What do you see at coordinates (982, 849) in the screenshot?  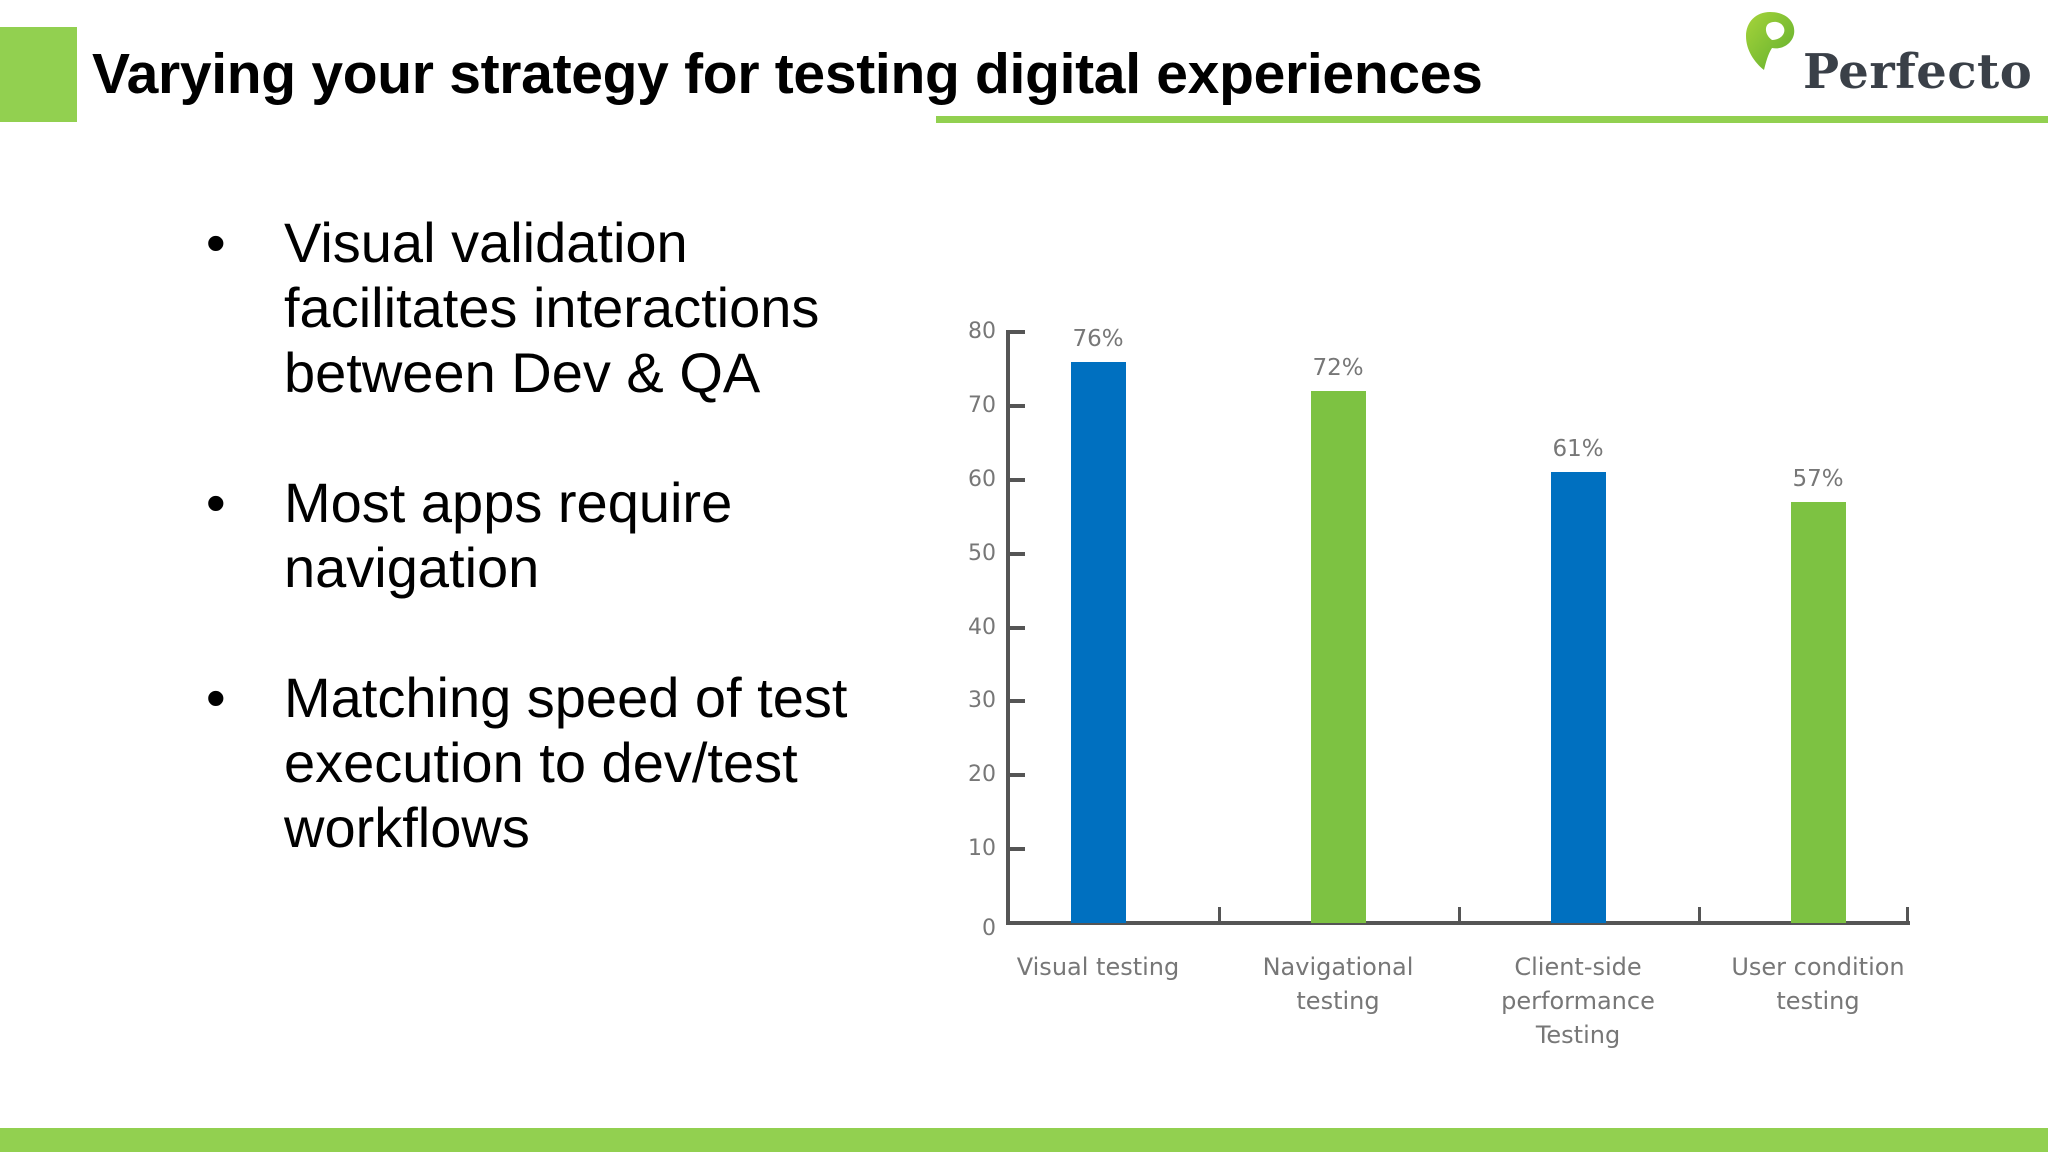 I see `y-tick-label: 10` at bounding box center [982, 849].